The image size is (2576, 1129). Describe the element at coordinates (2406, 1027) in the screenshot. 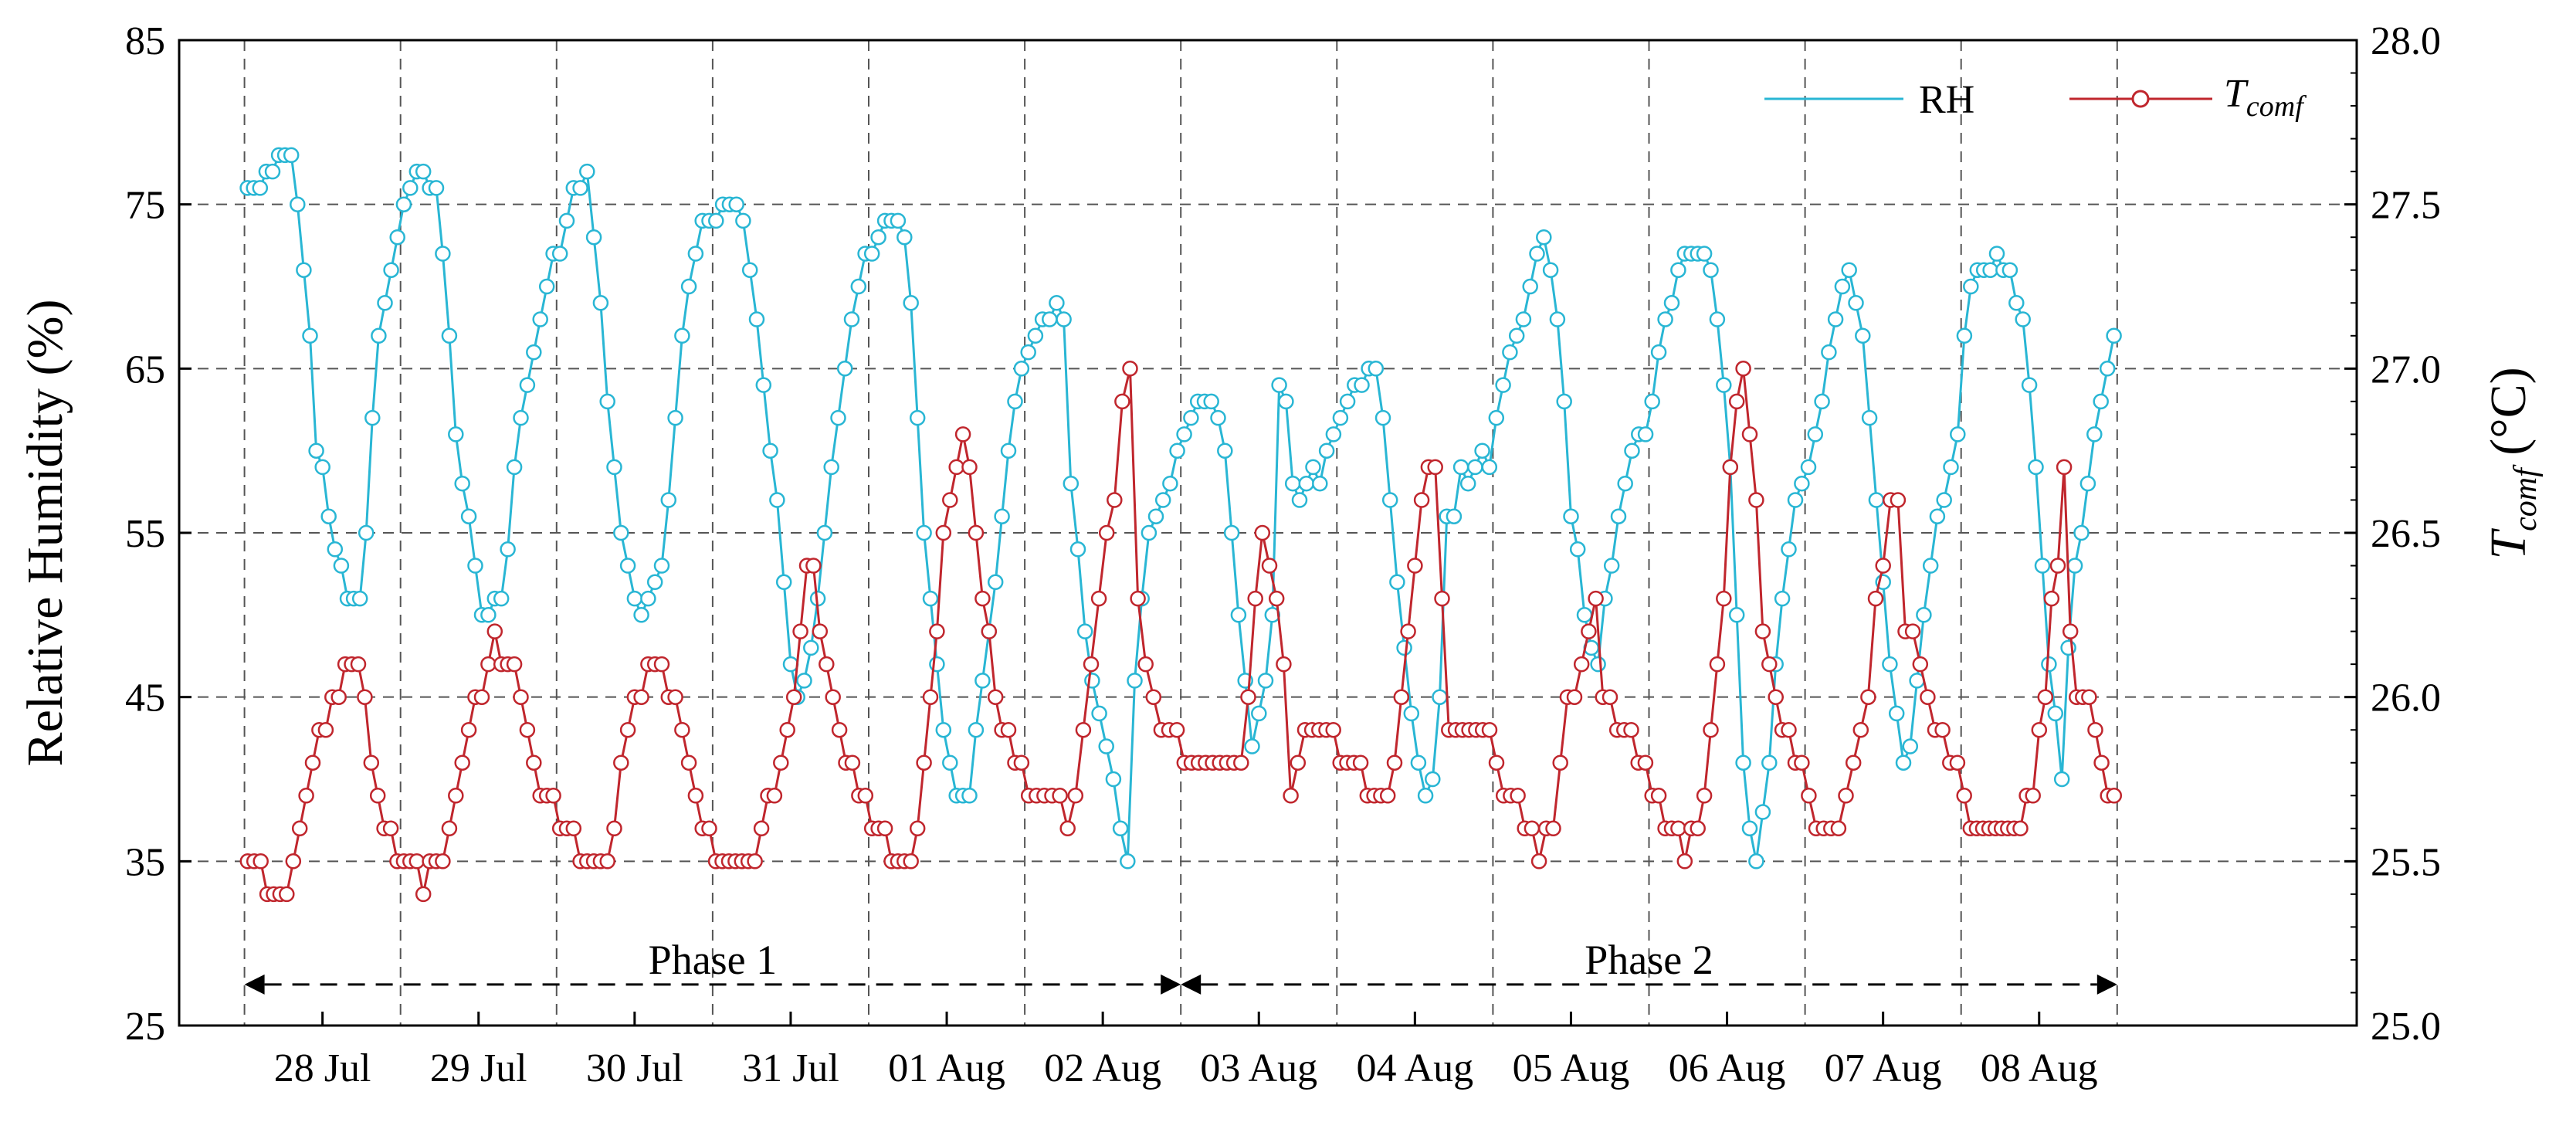

I see `y2-tick-label: 25.0` at that location.